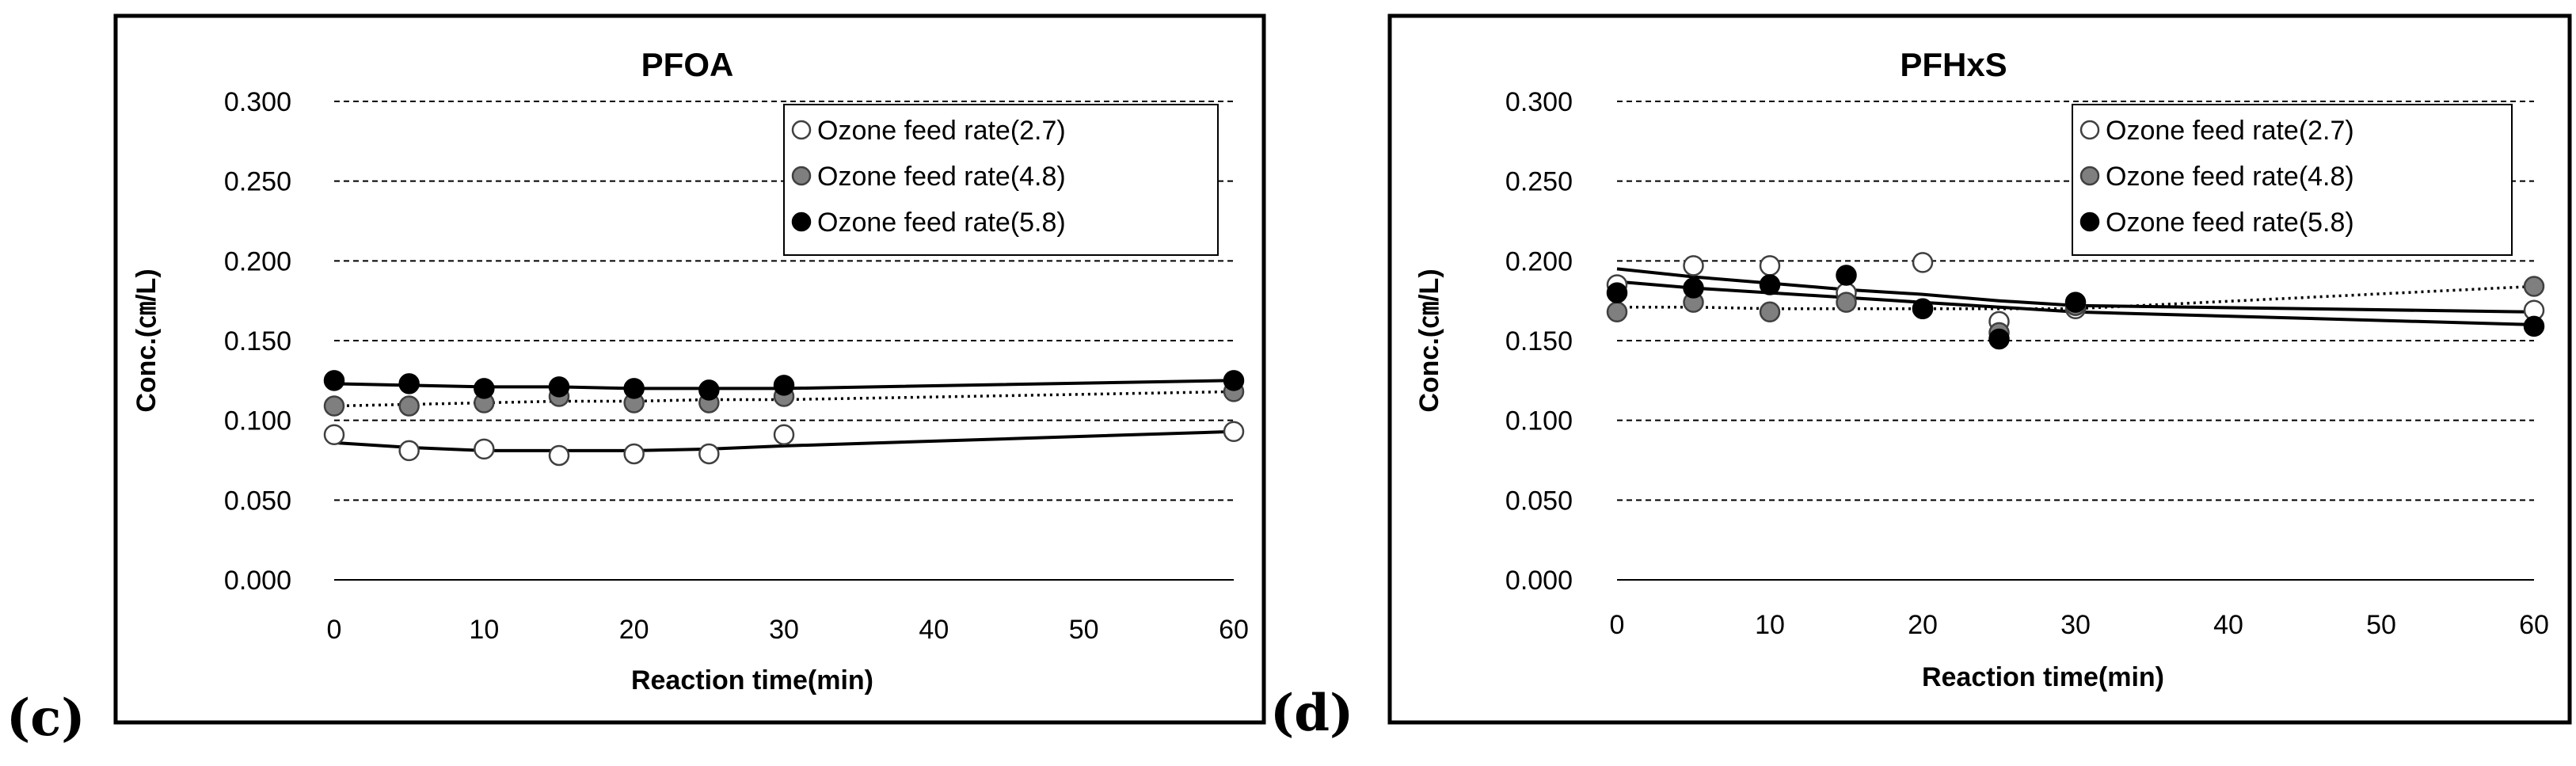 The image size is (2576, 766). I want to click on pfhxs-y-tick-label: 0.250, so click(1539, 182).